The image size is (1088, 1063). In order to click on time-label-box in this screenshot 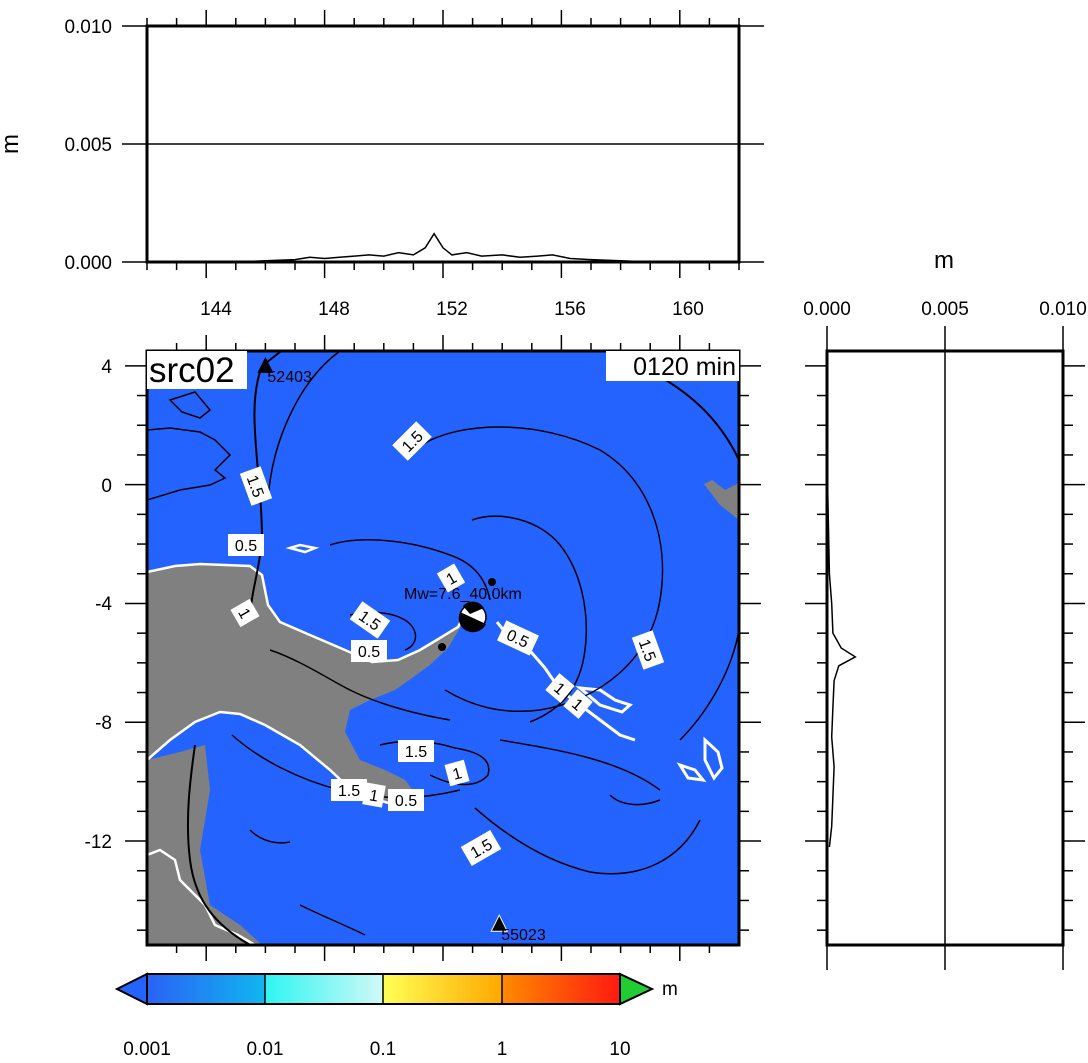, I will do `click(672, 366)`.